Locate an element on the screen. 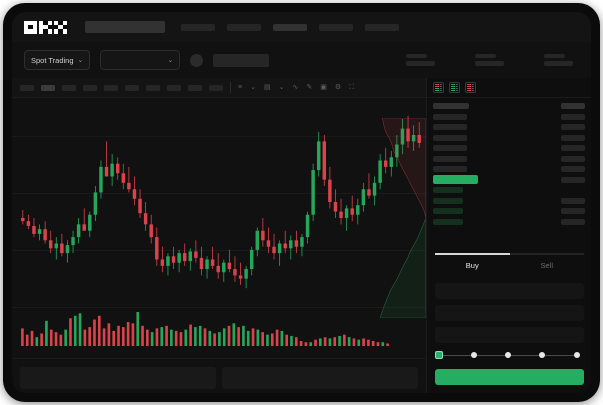 This screenshot has height=405, width=603. camera-icon: ▣ is located at coordinates (323, 87).